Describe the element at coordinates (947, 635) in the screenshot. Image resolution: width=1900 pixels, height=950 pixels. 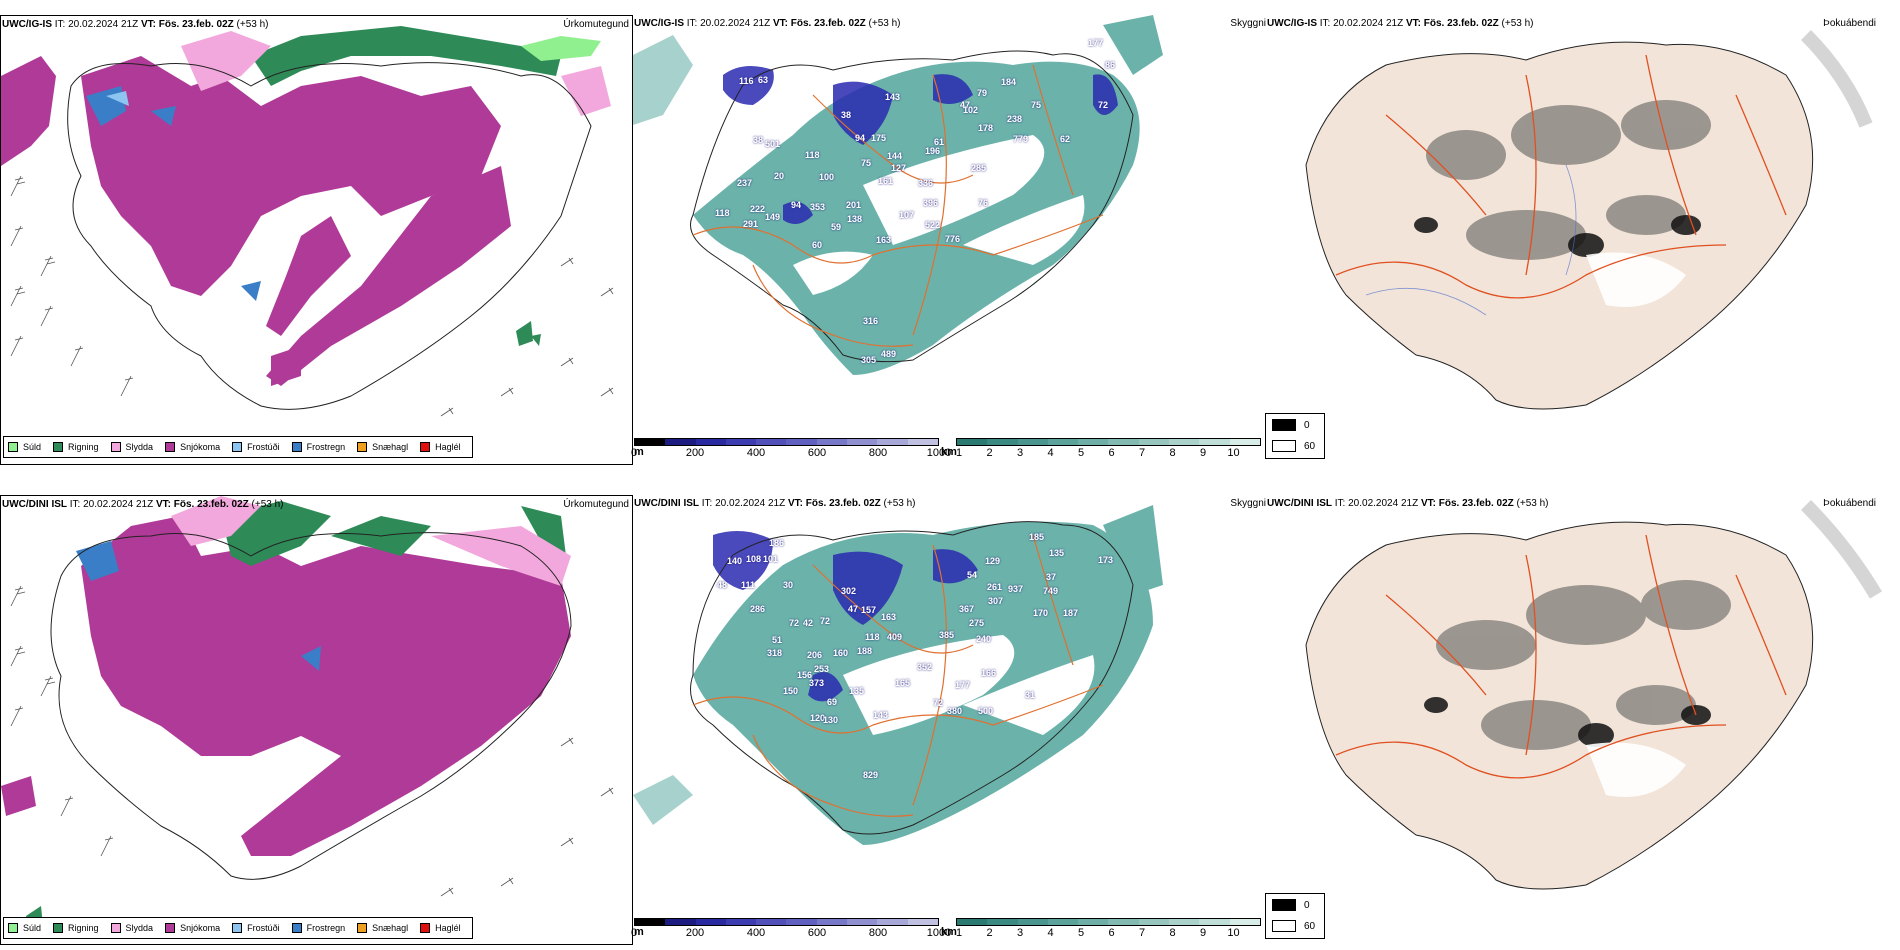
I see `cloud-base-value: 385` at that location.